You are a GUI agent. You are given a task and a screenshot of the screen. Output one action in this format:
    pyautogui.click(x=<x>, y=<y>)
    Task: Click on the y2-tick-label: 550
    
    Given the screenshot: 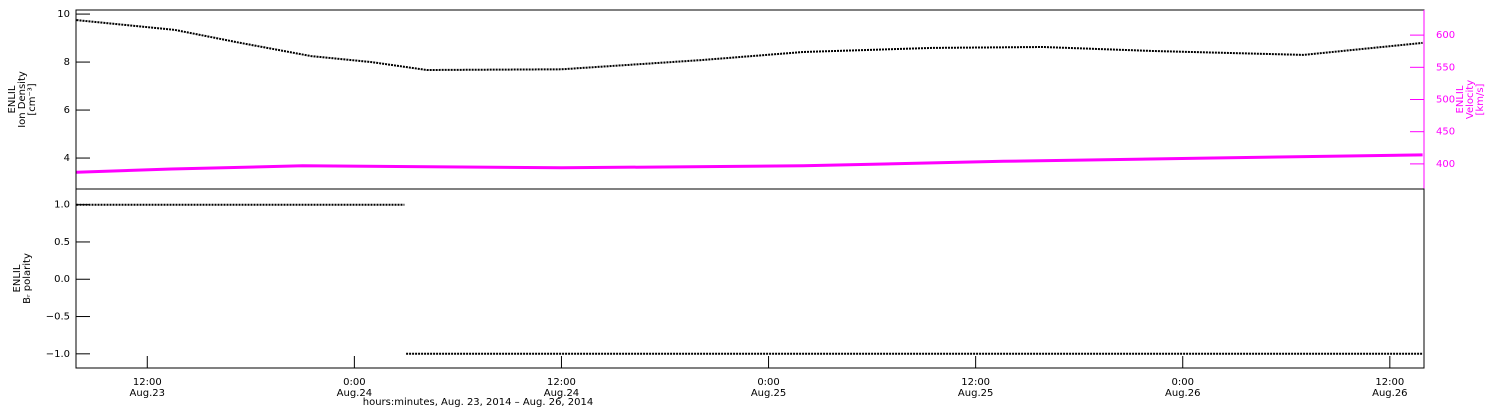 What is the action you would take?
    pyautogui.click(x=1445, y=67)
    